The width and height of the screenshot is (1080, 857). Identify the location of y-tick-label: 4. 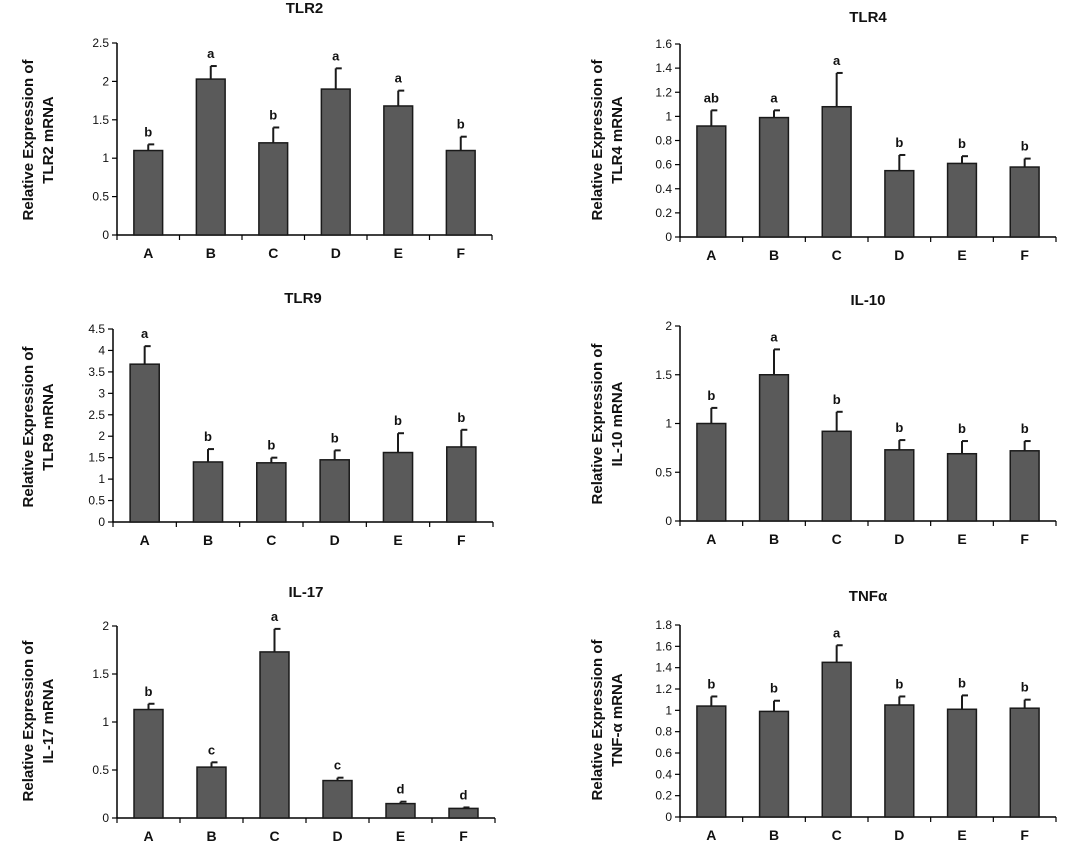
(101, 350).